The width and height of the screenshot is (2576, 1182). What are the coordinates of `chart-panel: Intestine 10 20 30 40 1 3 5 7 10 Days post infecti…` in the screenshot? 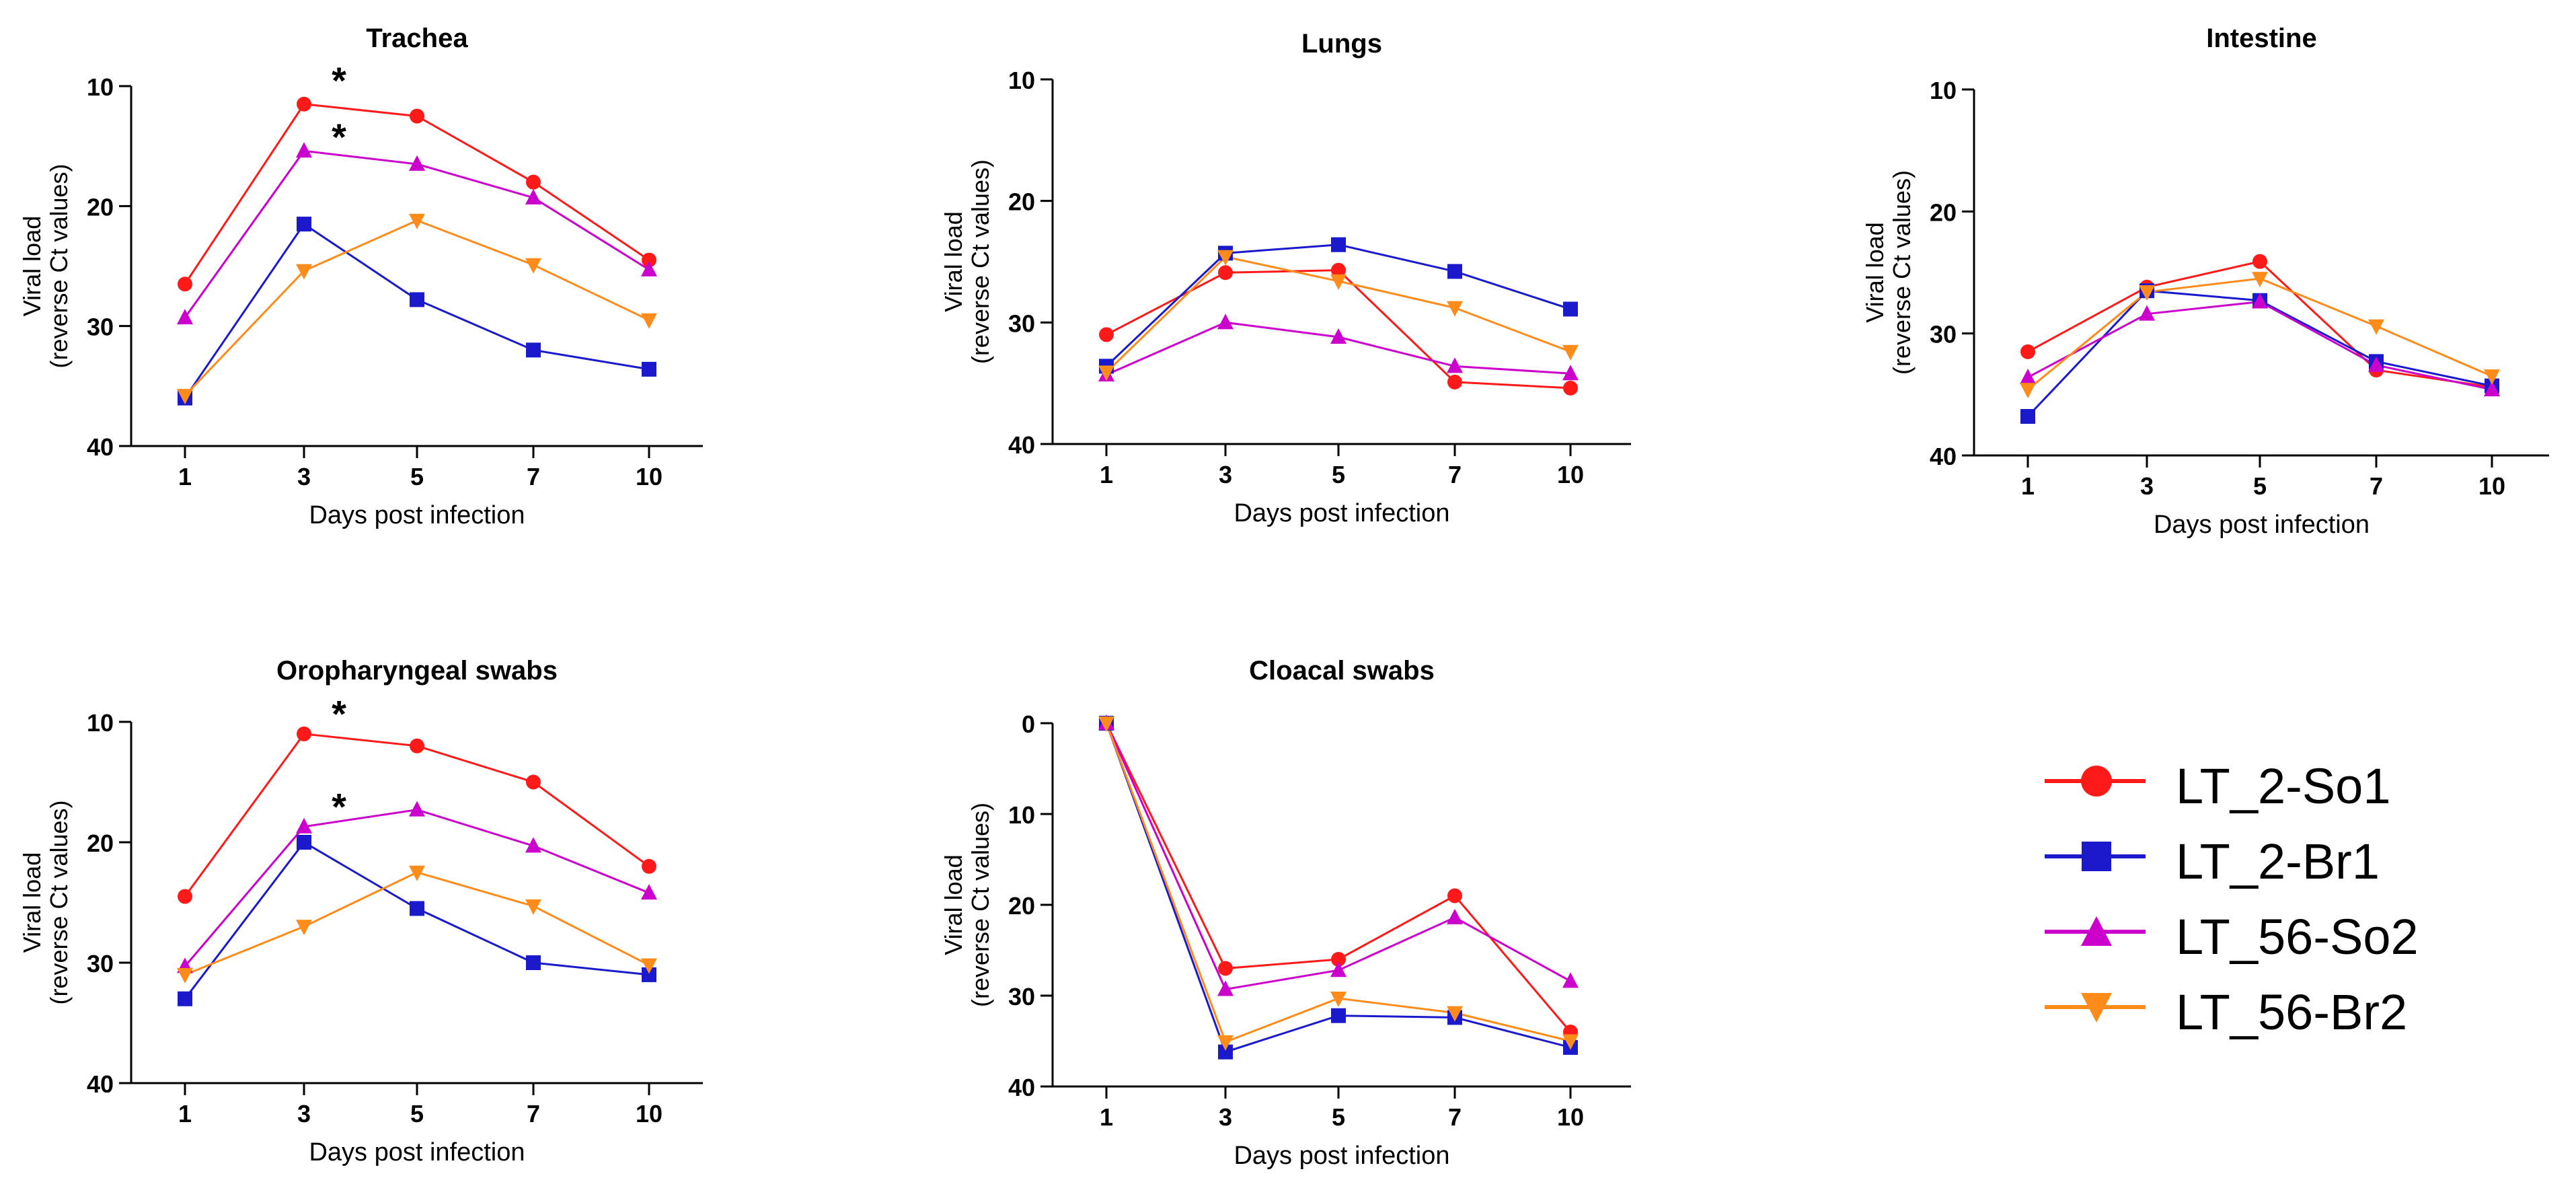 It's located at (2205, 281).